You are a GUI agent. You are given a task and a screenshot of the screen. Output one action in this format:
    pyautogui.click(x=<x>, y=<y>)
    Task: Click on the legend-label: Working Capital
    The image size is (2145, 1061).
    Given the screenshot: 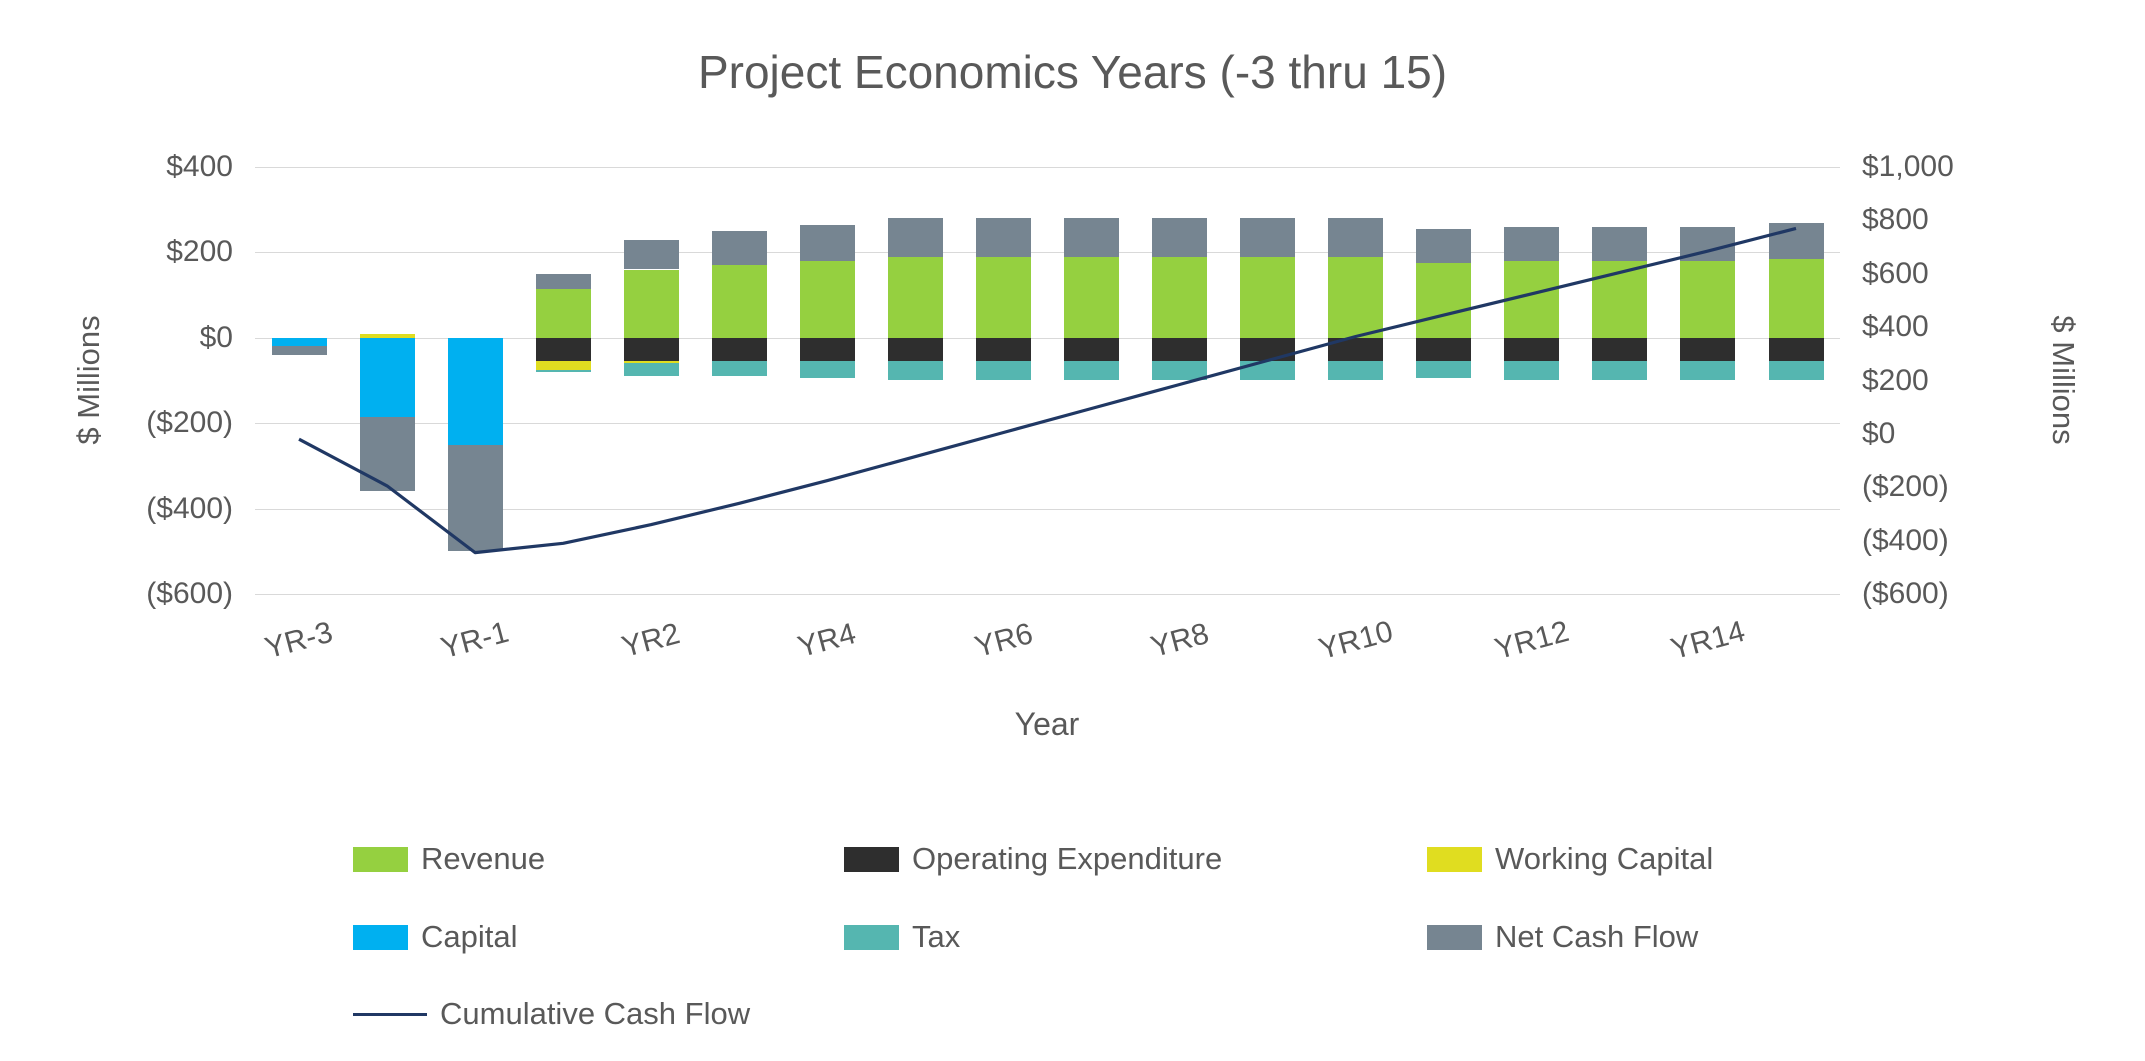 What is the action you would take?
    pyautogui.click(x=1604, y=858)
    